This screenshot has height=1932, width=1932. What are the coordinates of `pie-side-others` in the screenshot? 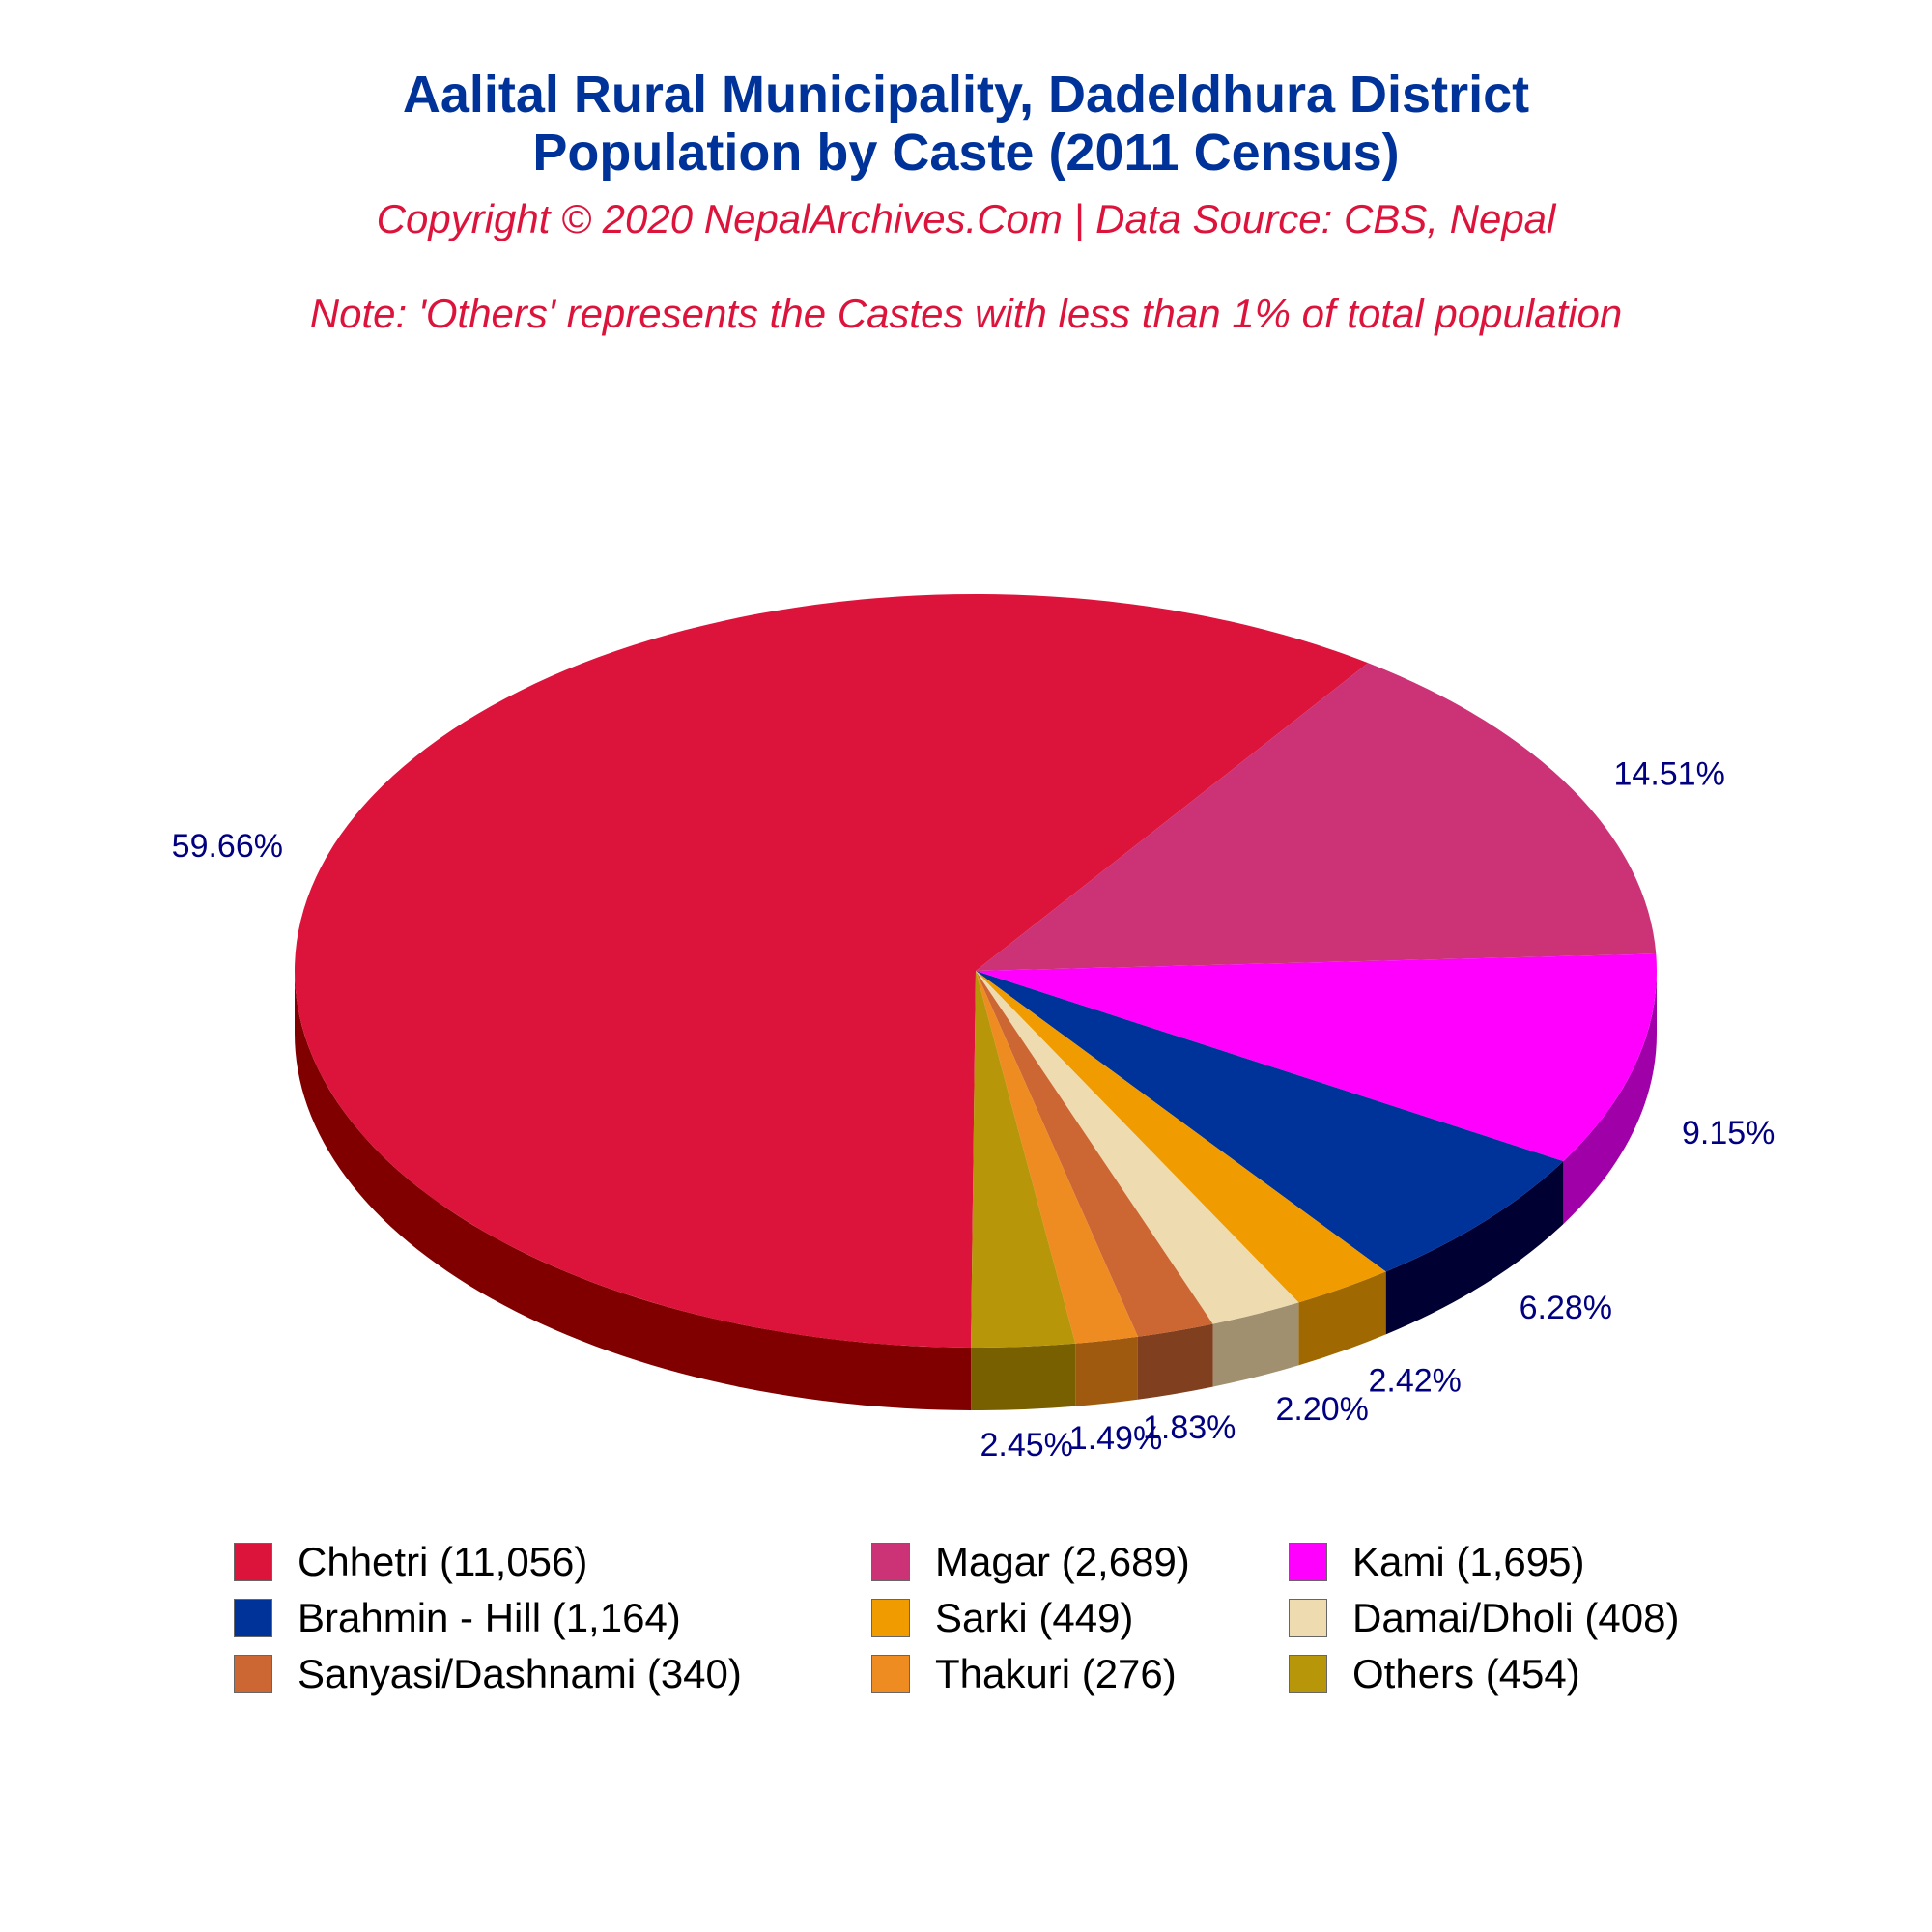 It's located at (1024, 1376).